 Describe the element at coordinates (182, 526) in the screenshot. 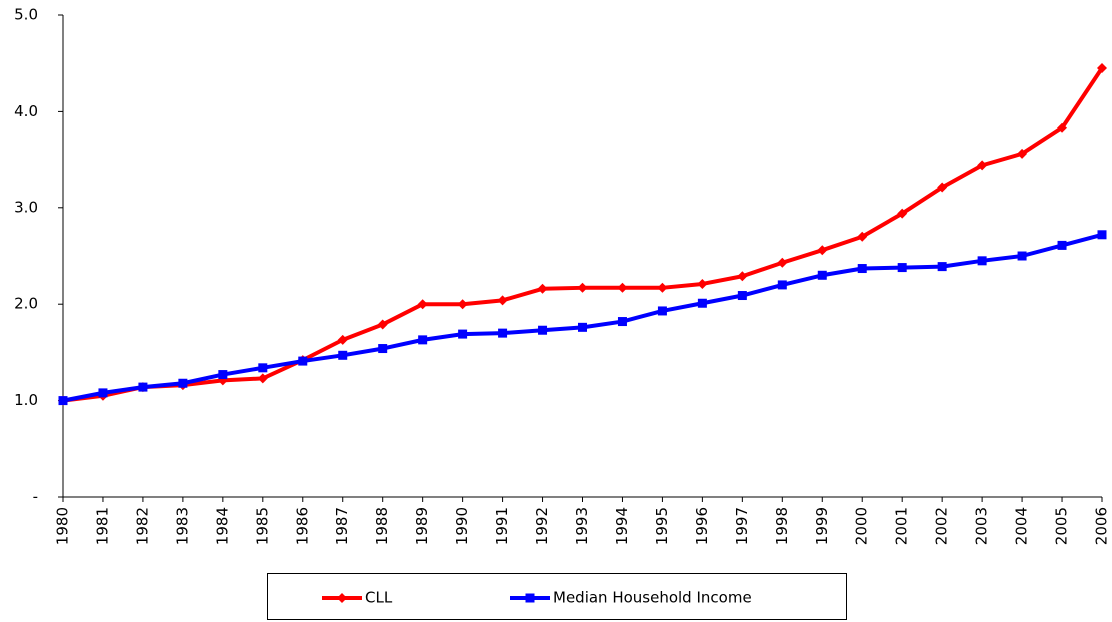

I see `x-tick-label: 1983` at that location.